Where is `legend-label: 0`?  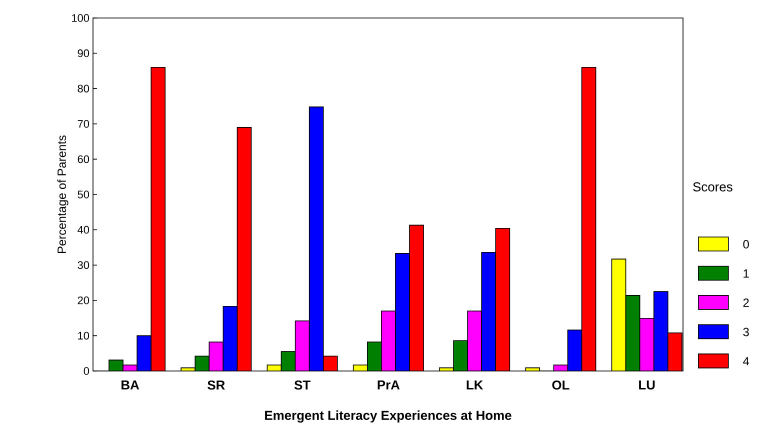
legend-label: 0 is located at coordinates (746, 244).